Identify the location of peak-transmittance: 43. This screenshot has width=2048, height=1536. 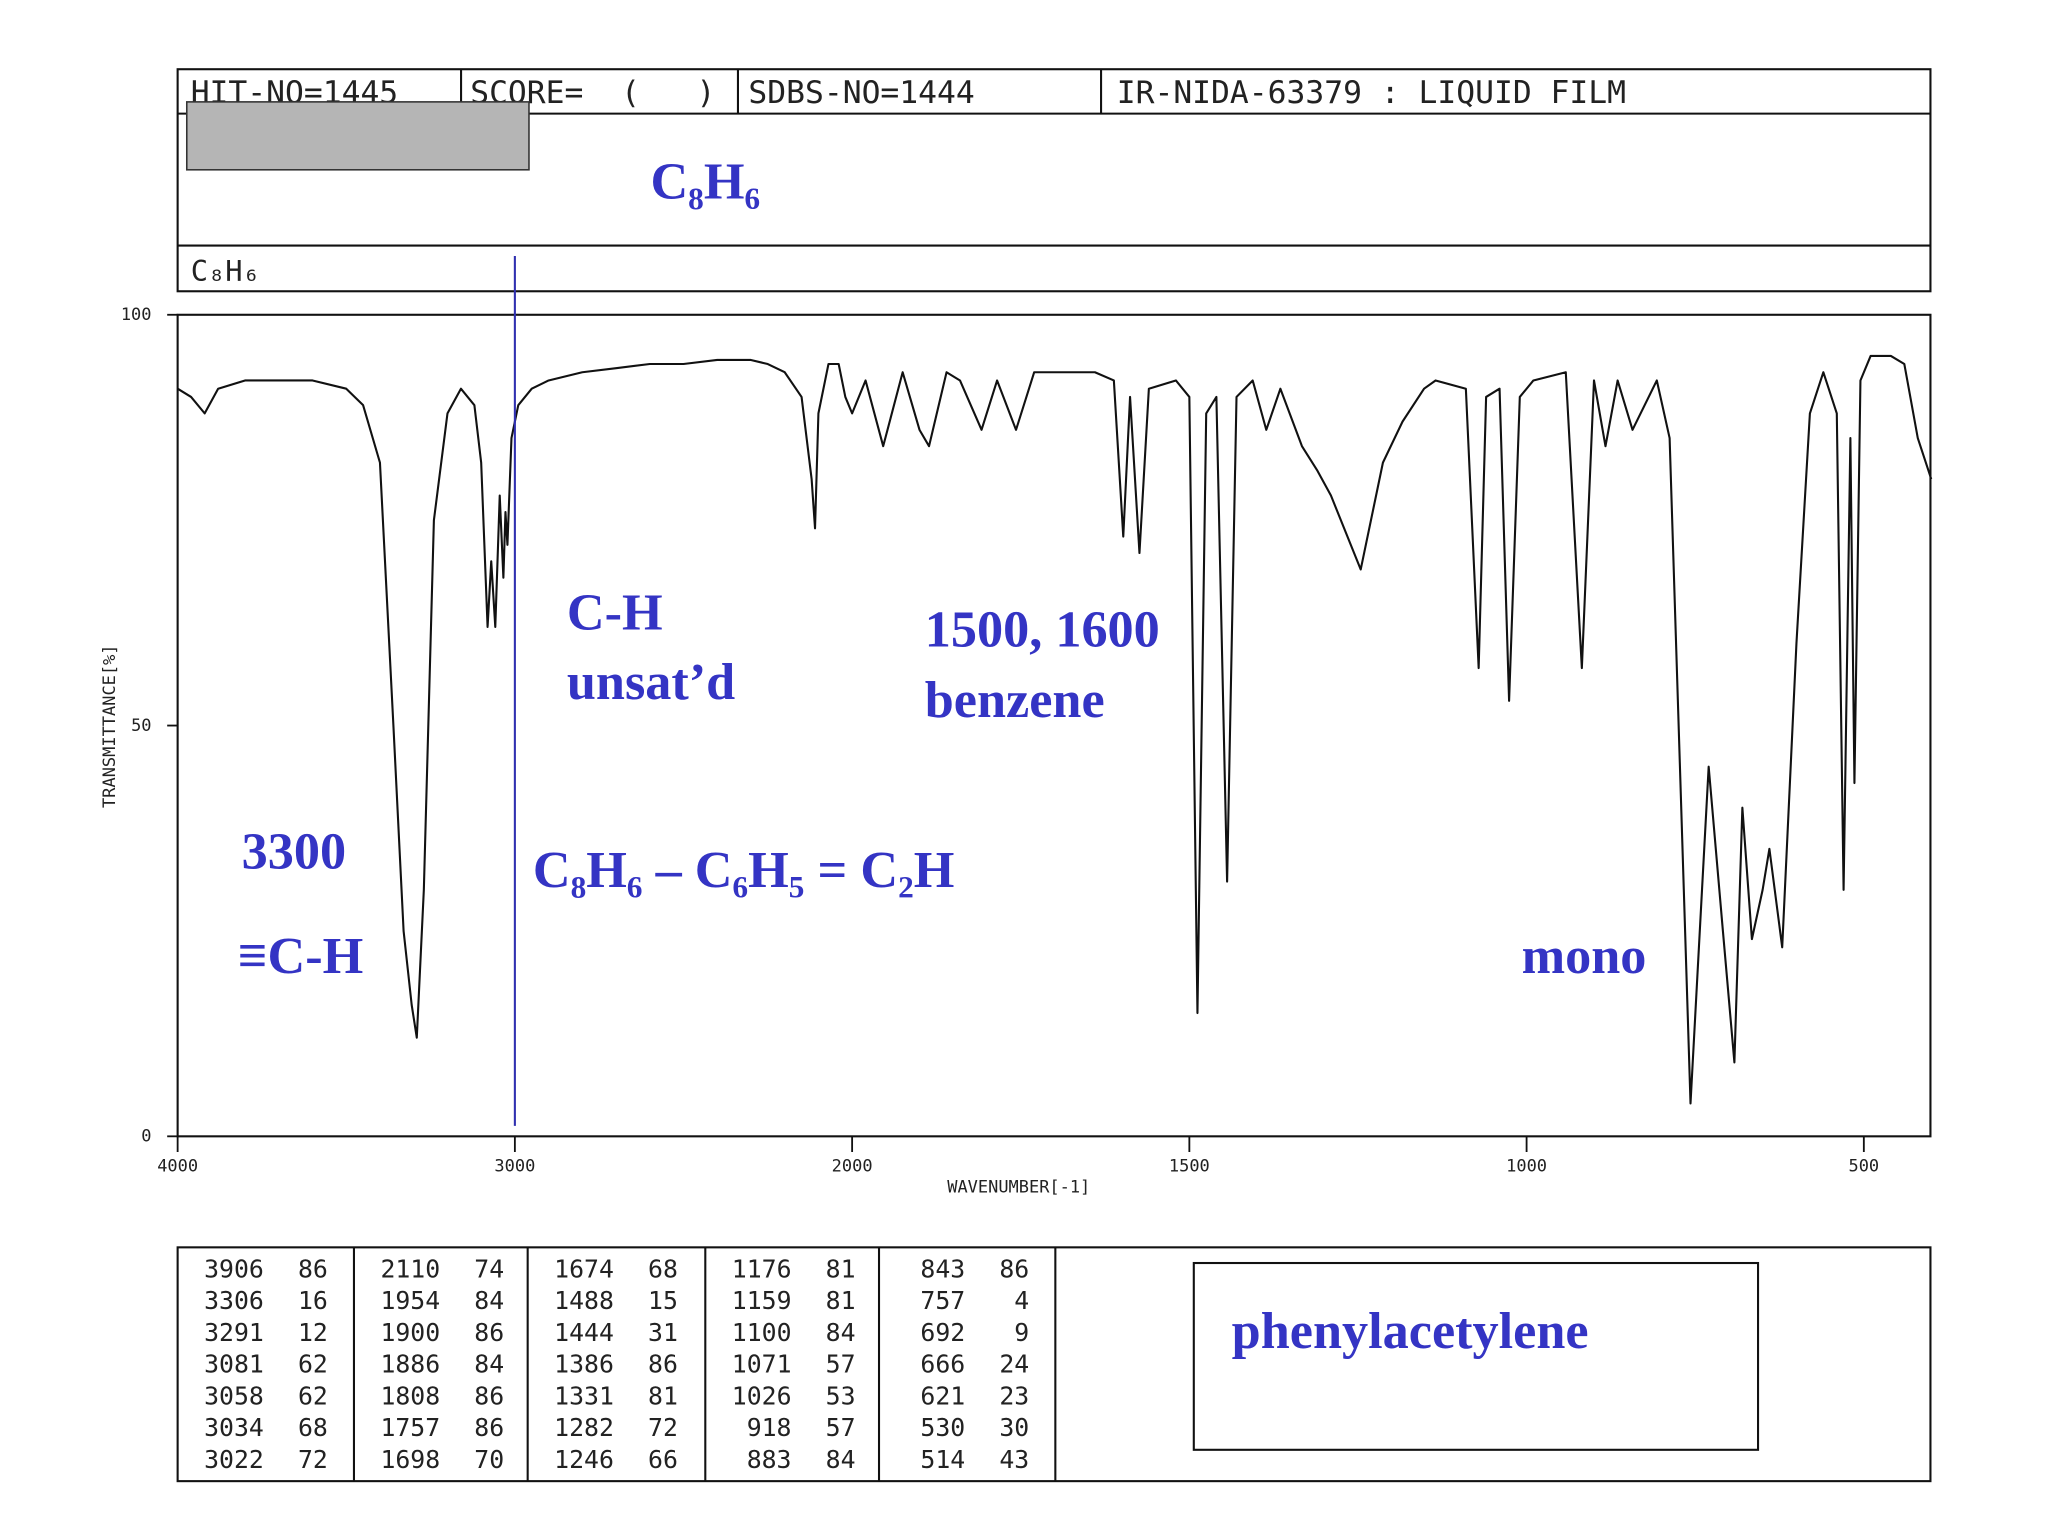
(1014, 1459).